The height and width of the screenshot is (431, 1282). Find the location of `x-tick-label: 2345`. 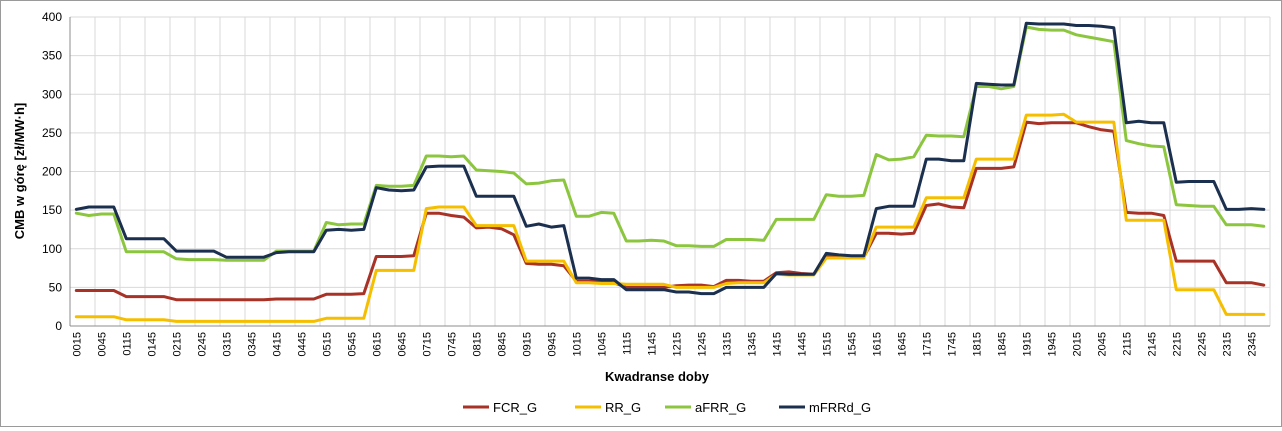

x-tick-label: 2345 is located at coordinates (1252, 344).